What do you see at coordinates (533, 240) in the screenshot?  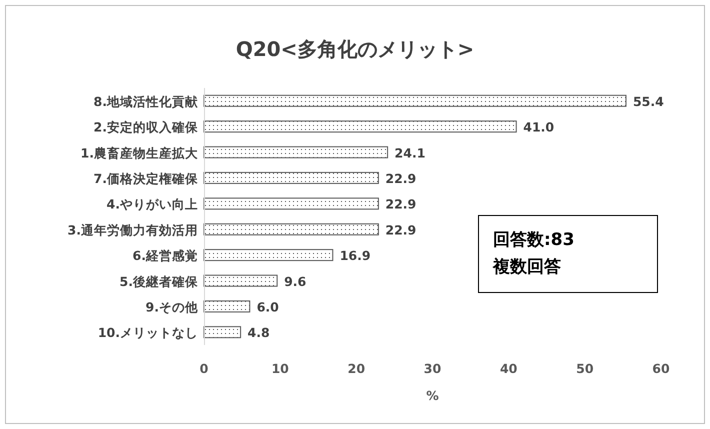 I see `annotation: 回答数:83` at bounding box center [533, 240].